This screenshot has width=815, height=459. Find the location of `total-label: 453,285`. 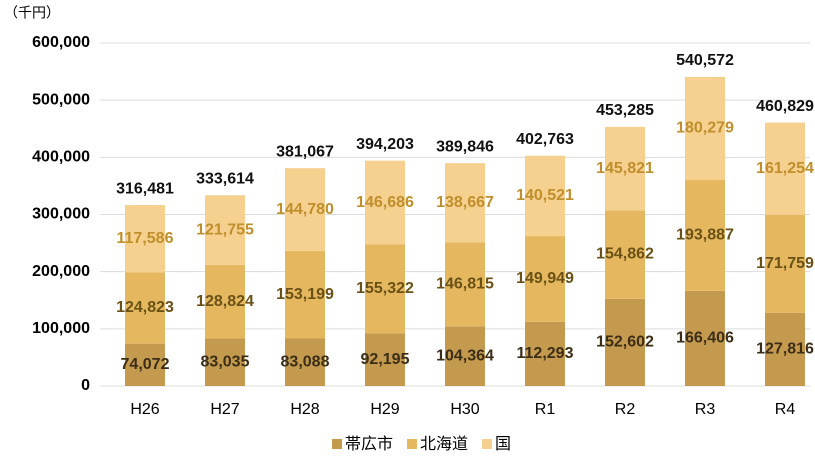

total-label: 453,285 is located at coordinates (625, 110).